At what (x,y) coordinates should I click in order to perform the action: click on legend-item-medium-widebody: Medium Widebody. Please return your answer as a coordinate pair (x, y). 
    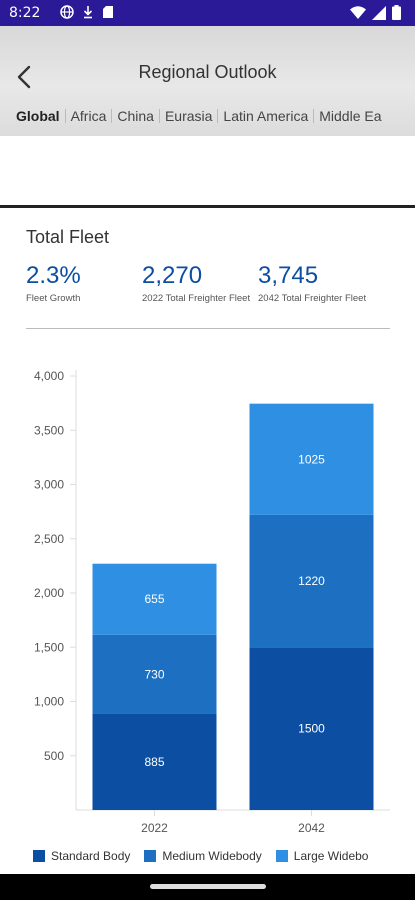
    Looking at the image, I should click on (203, 856).